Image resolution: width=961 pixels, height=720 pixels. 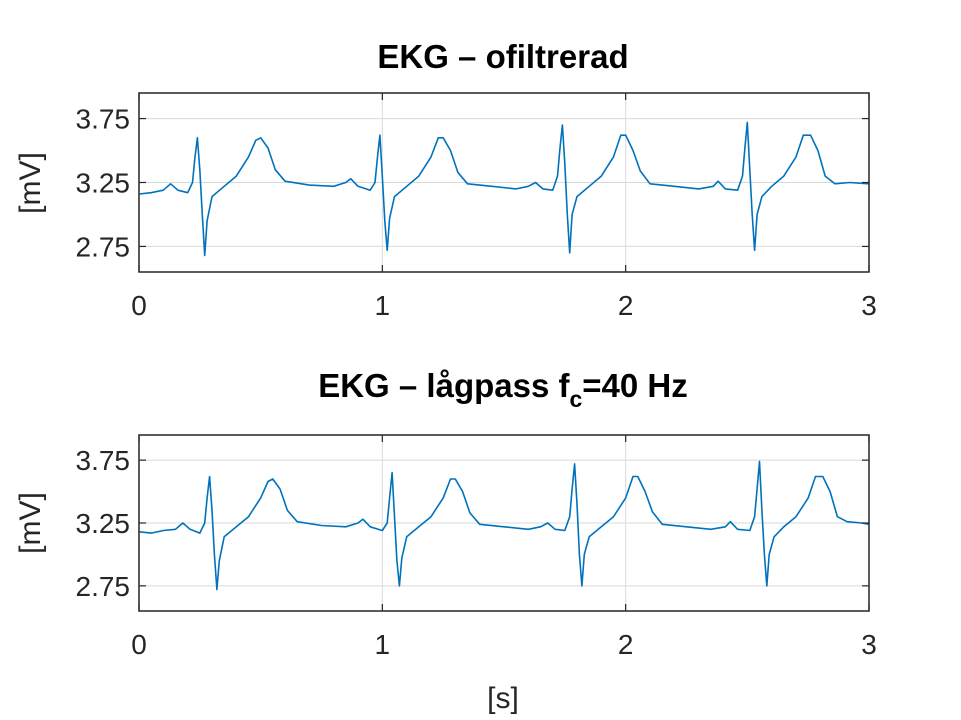 What do you see at coordinates (503, 389) in the screenshot?
I see `panel-2-title: EKG – lågpass fc=40 Hz` at bounding box center [503, 389].